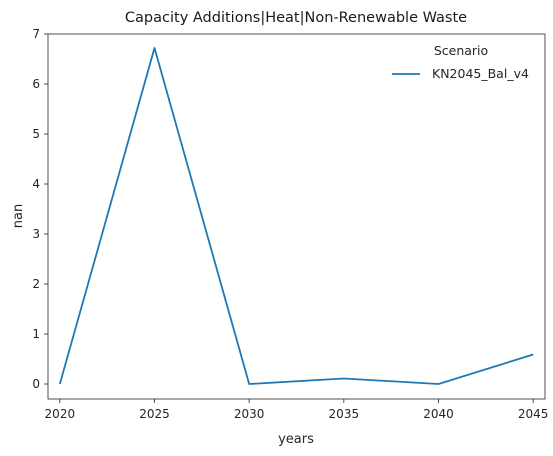  What do you see at coordinates (480, 73) in the screenshot?
I see `legend-label: KN2045_Bal_v4` at bounding box center [480, 73].